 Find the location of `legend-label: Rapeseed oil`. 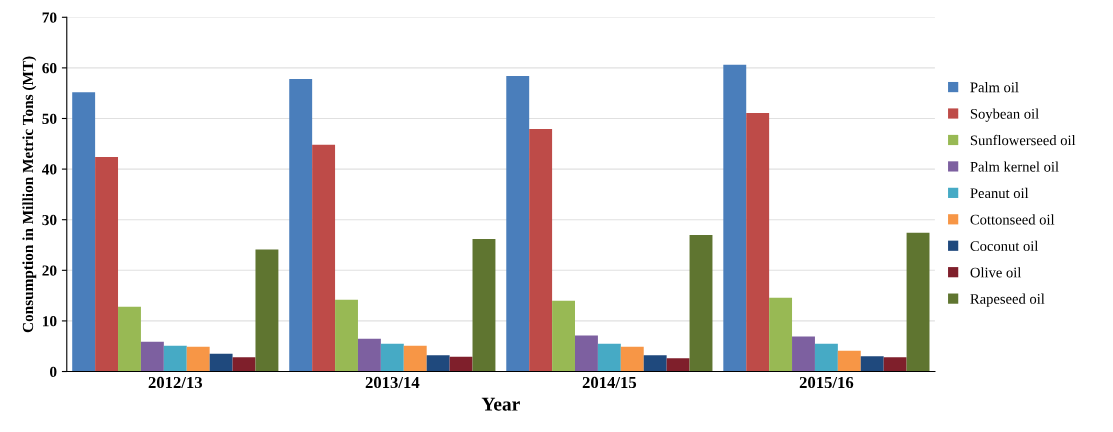

legend-label: Rapeseed oil is located at coordinates (1007, 300).